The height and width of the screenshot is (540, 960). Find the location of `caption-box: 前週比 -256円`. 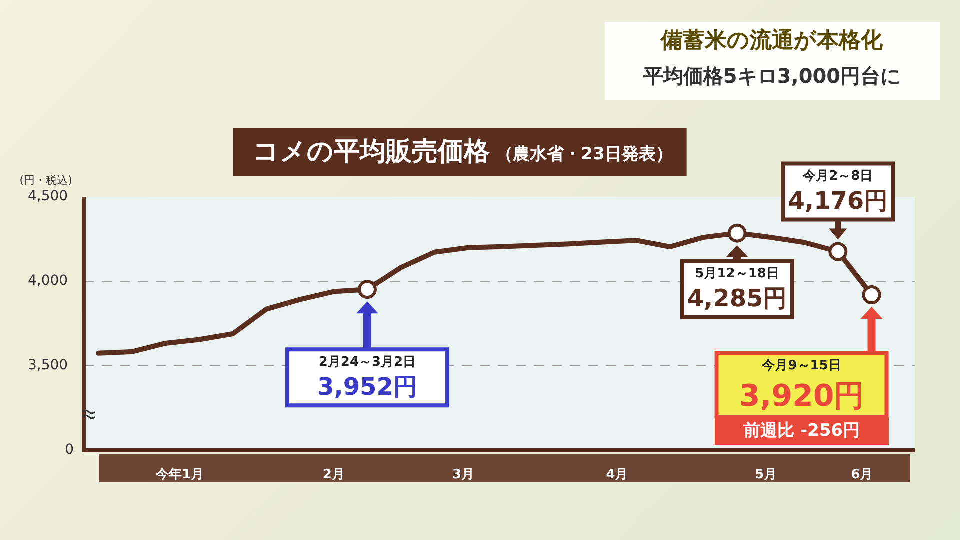

caption-box: 前週比 -256円 is located at coordinates (801, 430).